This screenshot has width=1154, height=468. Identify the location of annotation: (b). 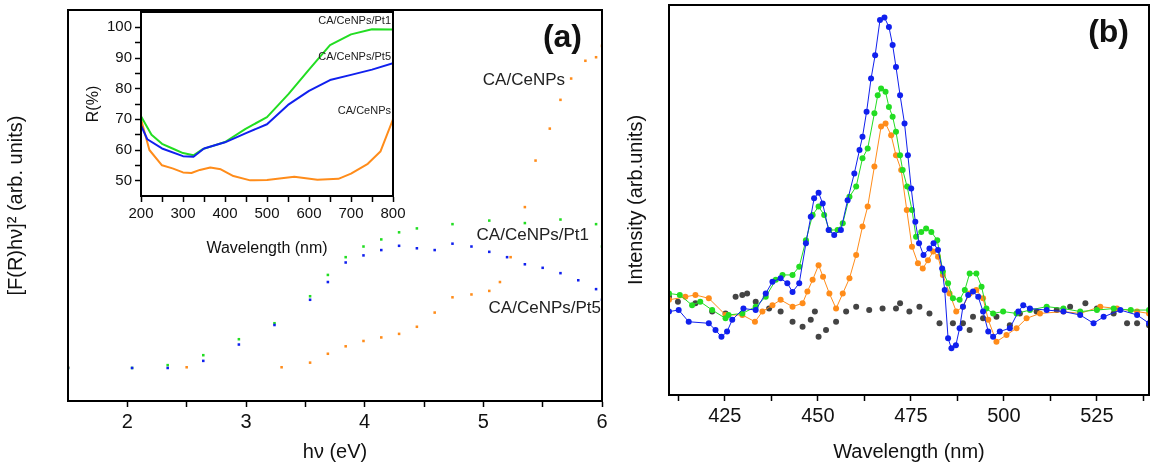
(1108, 30).